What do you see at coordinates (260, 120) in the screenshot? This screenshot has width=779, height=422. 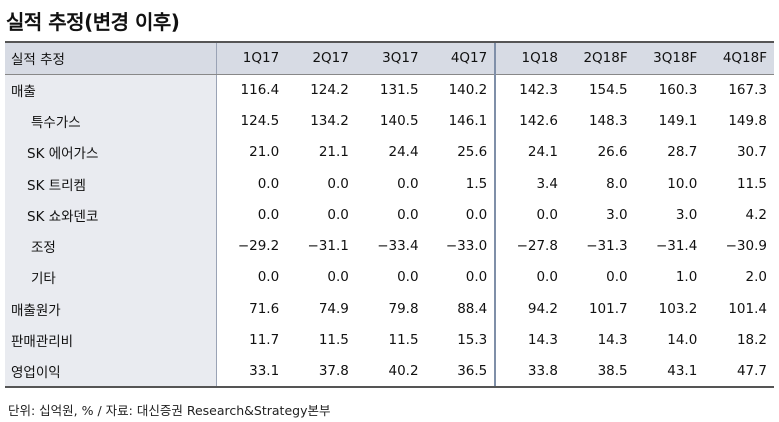 I see `cell-value: 124.5` at bounding box center [260, 120].